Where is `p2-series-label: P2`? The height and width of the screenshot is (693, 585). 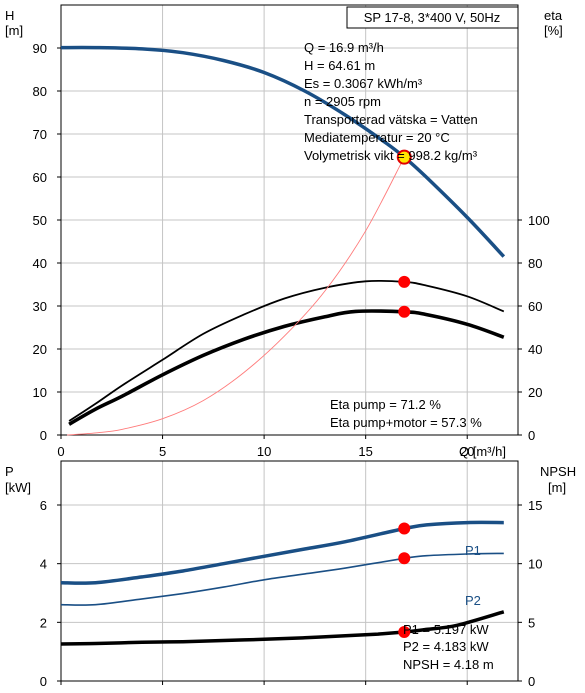
p2-series-label: P2 is located at coordinates (473, 600).